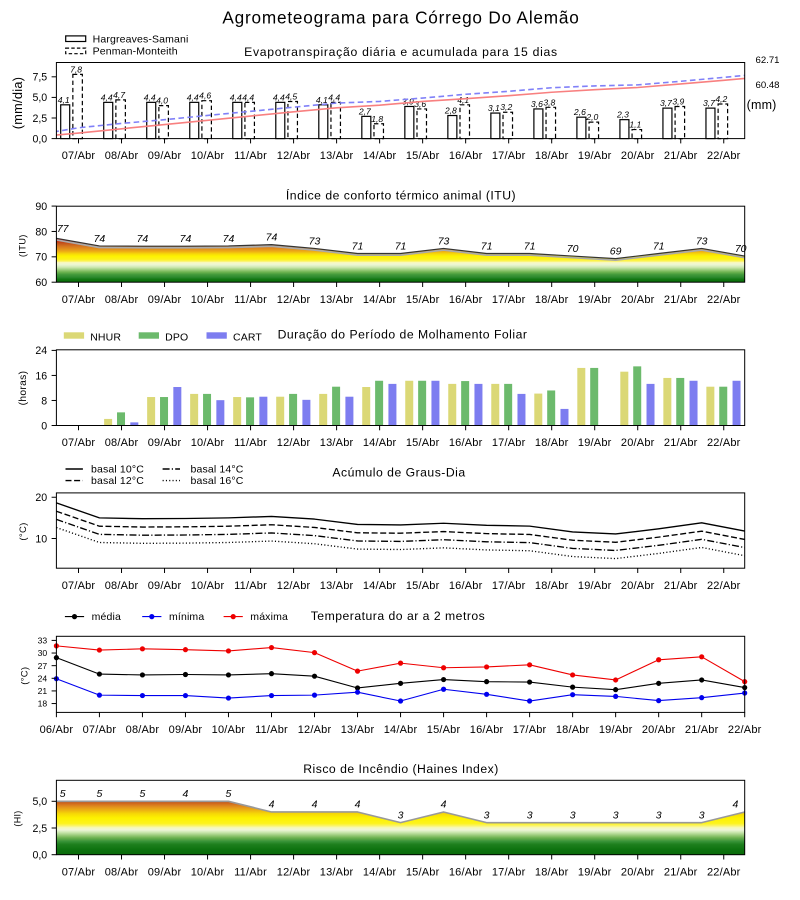  I want to click on svg-text: 3,8, so click(549, 102).